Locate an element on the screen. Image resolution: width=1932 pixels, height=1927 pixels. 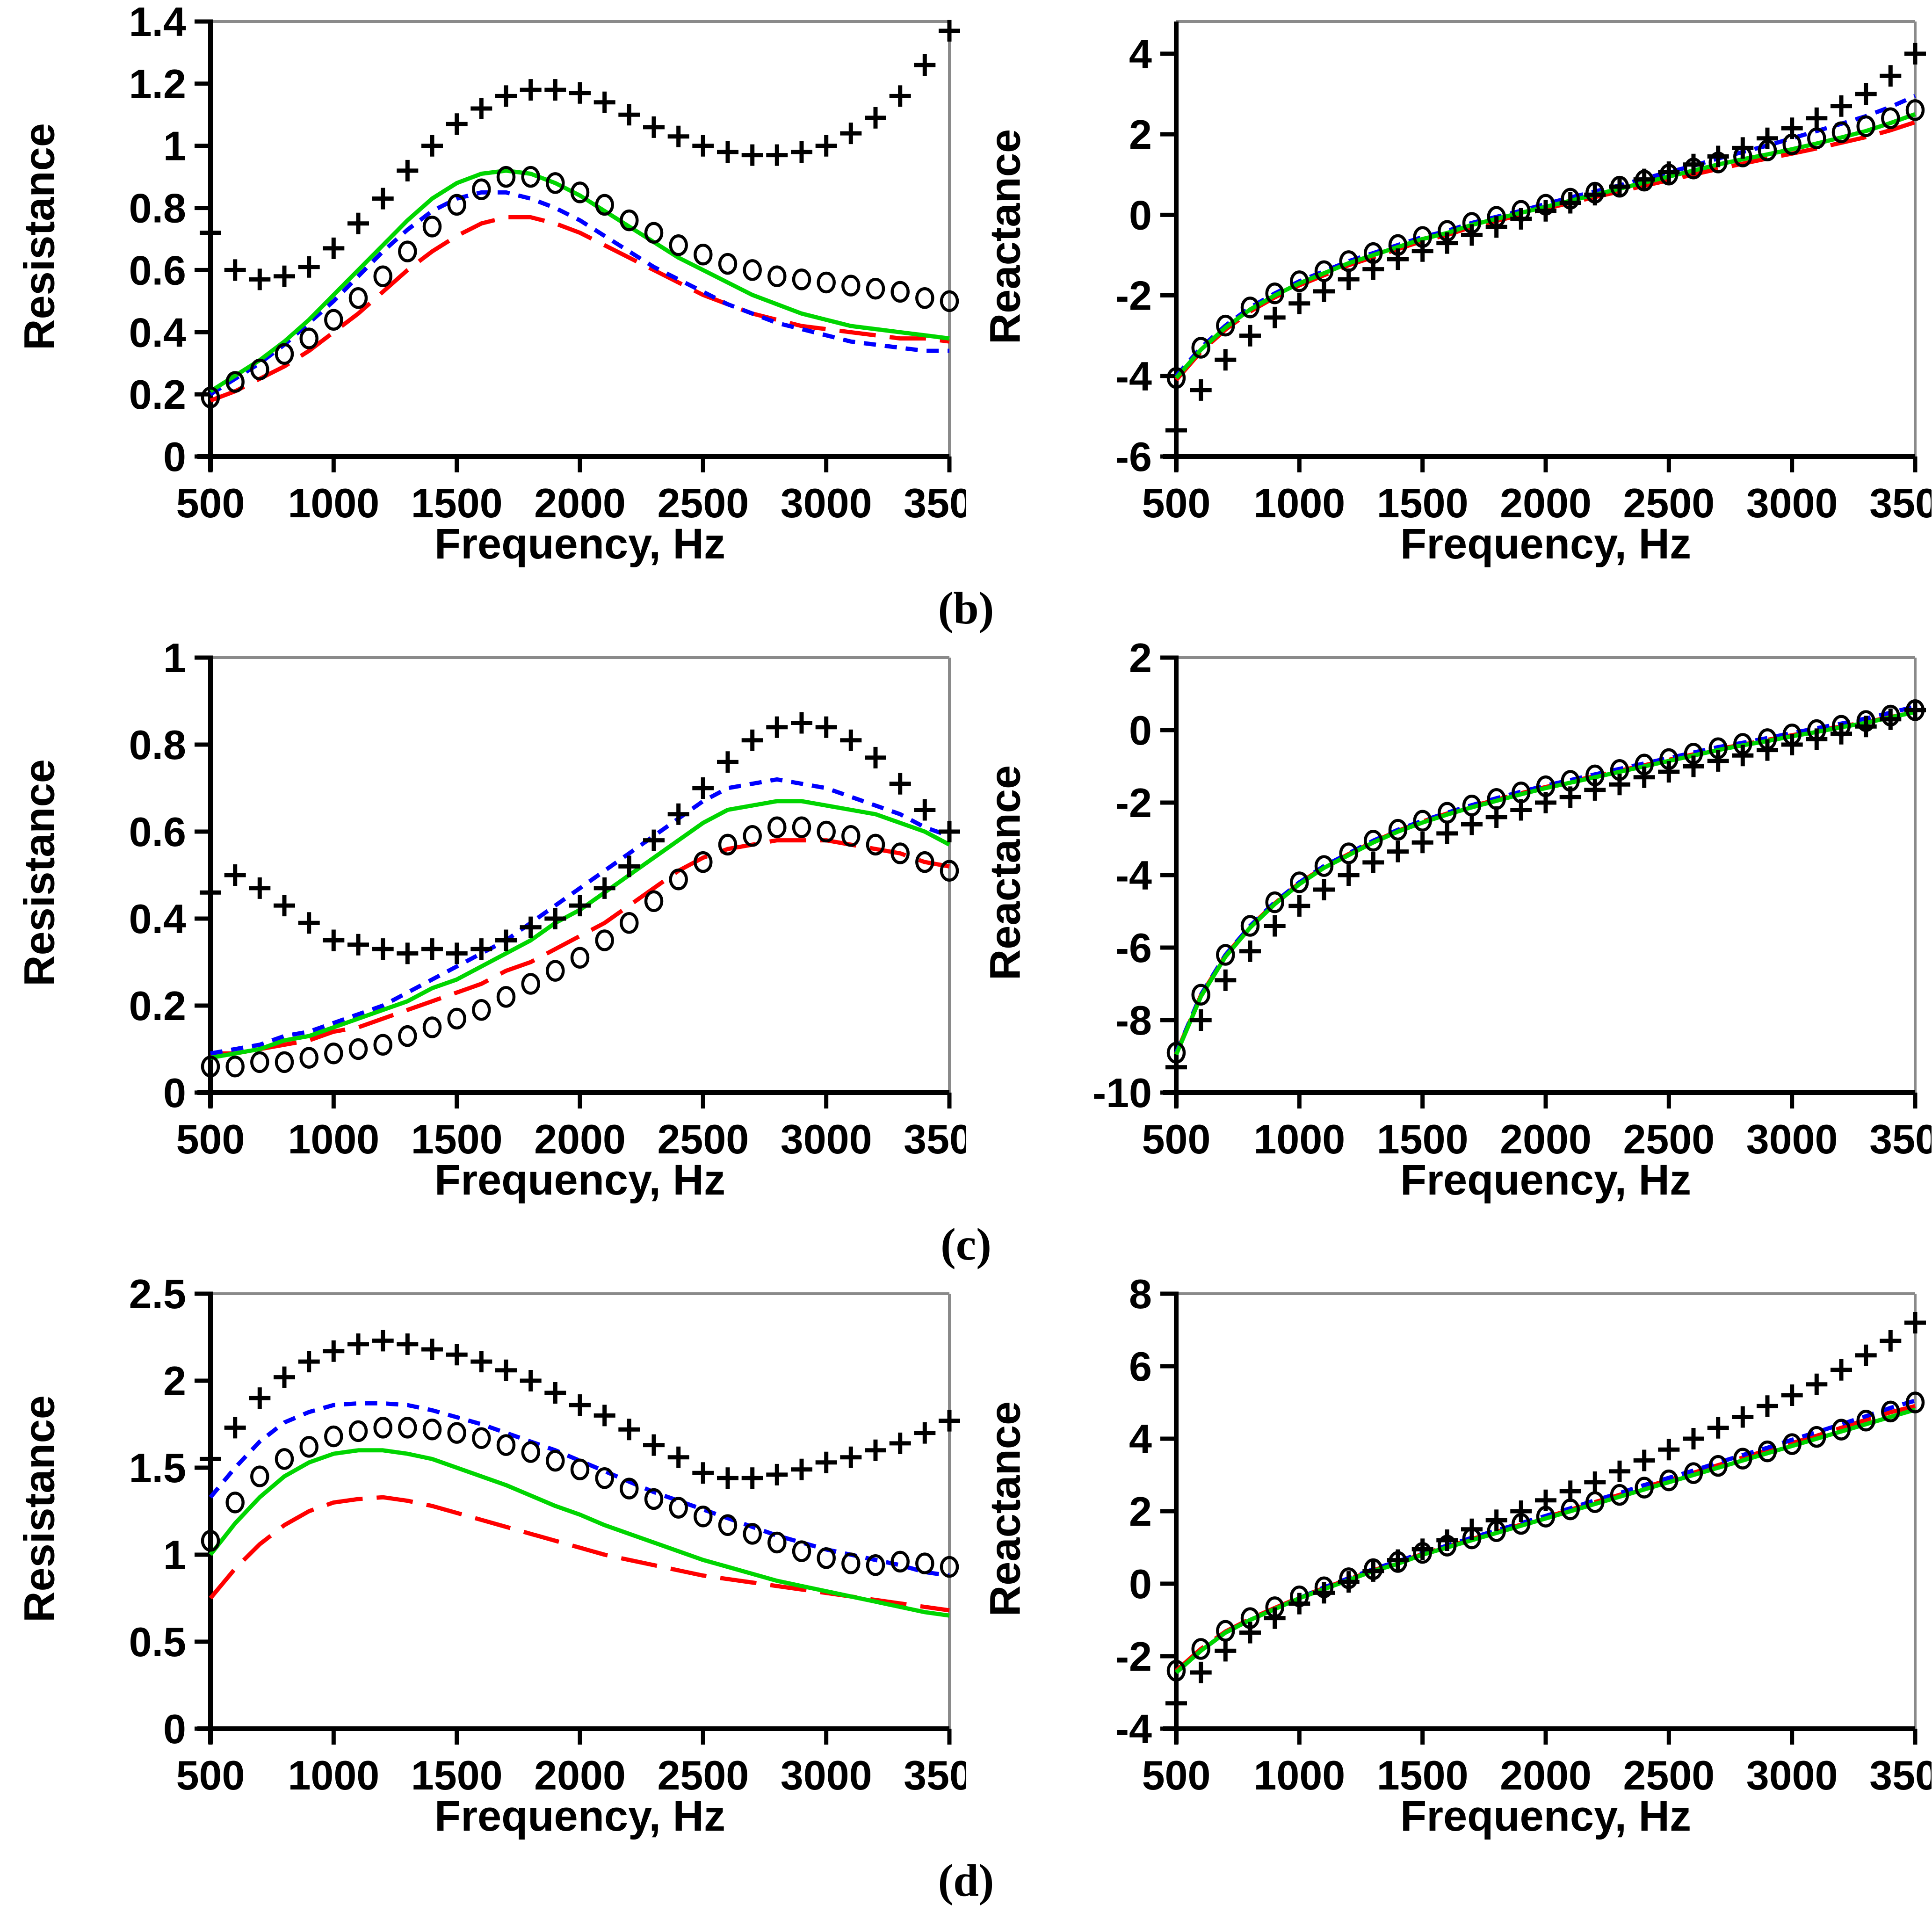
panel-label-d: (d) is located at coordinates (966, 1880).